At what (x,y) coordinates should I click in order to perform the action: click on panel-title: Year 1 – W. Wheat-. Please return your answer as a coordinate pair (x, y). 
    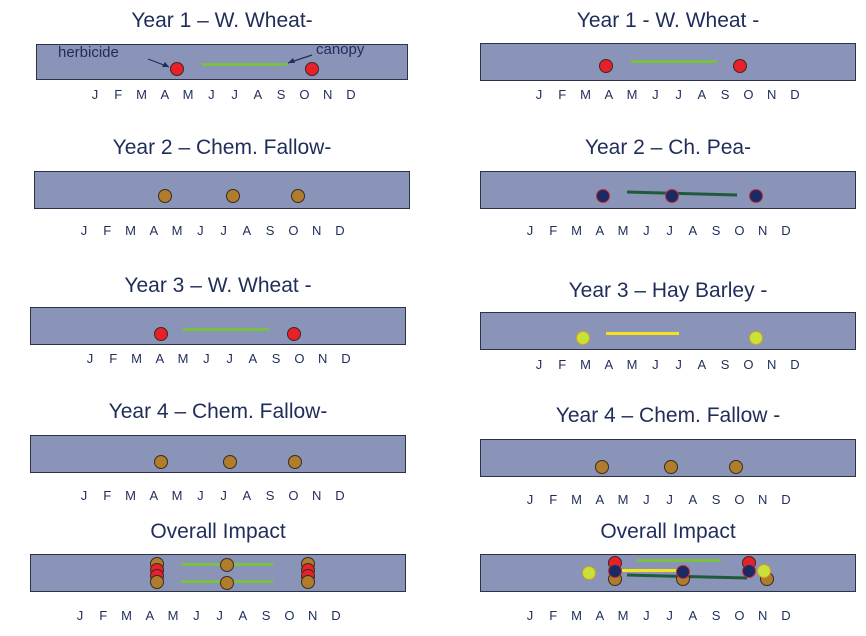
    Looking at the image, I should click on (222, 20).